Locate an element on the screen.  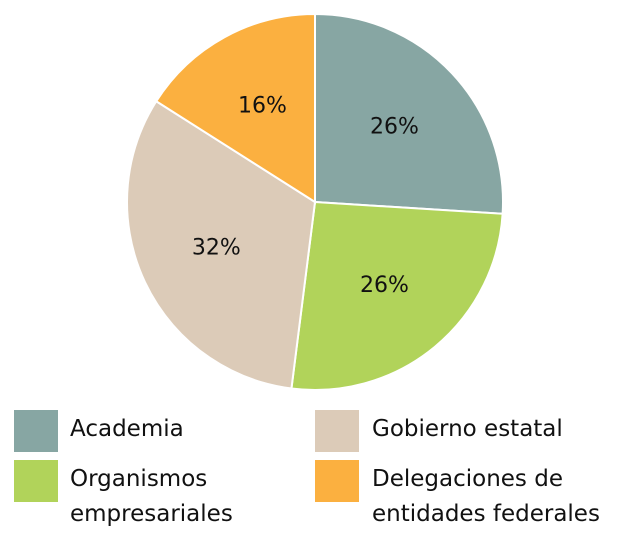
slice-label: 32% is located at coordinates (216, 247).